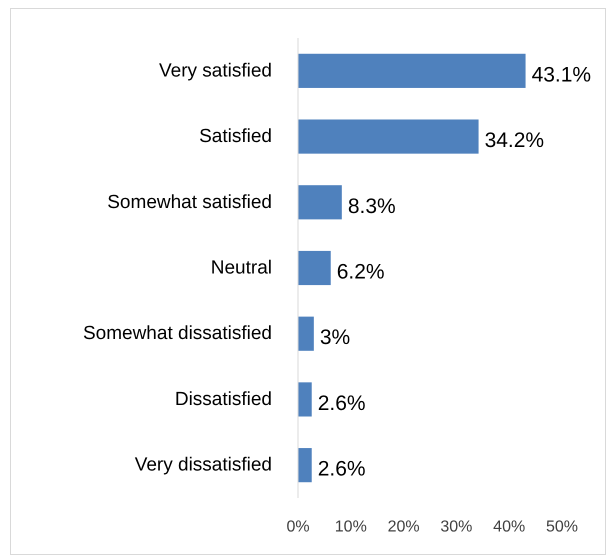 Image resolution: width=608 pixels, height=559 pixels. I want to click on y-tick-label: Satisfied, so click(235, 137).